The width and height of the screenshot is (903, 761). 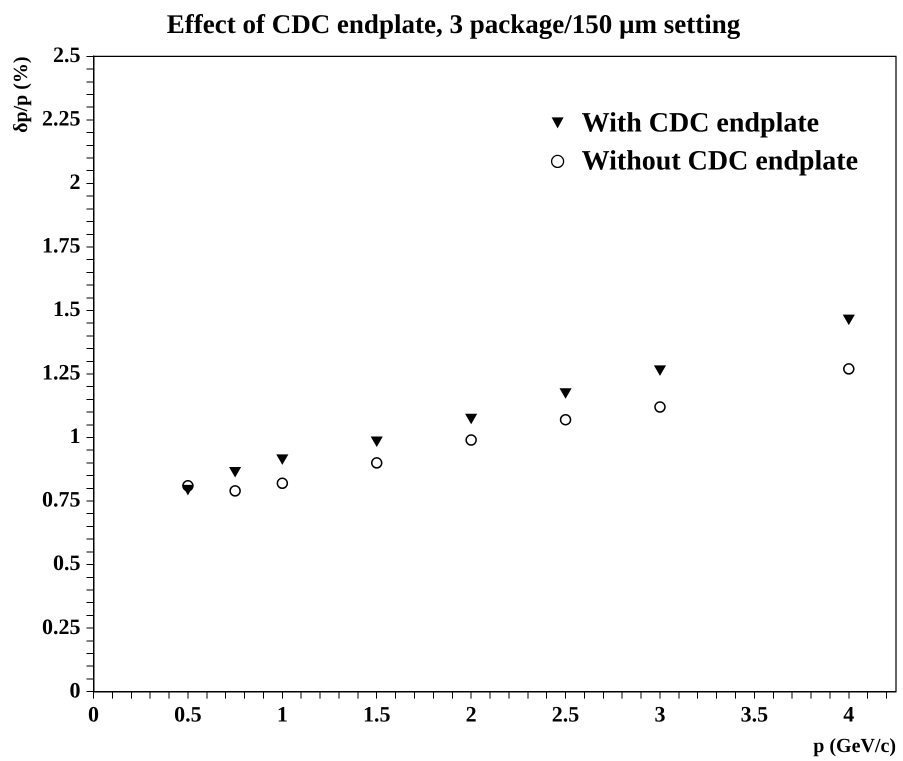 What do you see at coordinates (660, 713) in the screenshot?
I see `x-tick-label: 3` at bounding box center [660, 713].